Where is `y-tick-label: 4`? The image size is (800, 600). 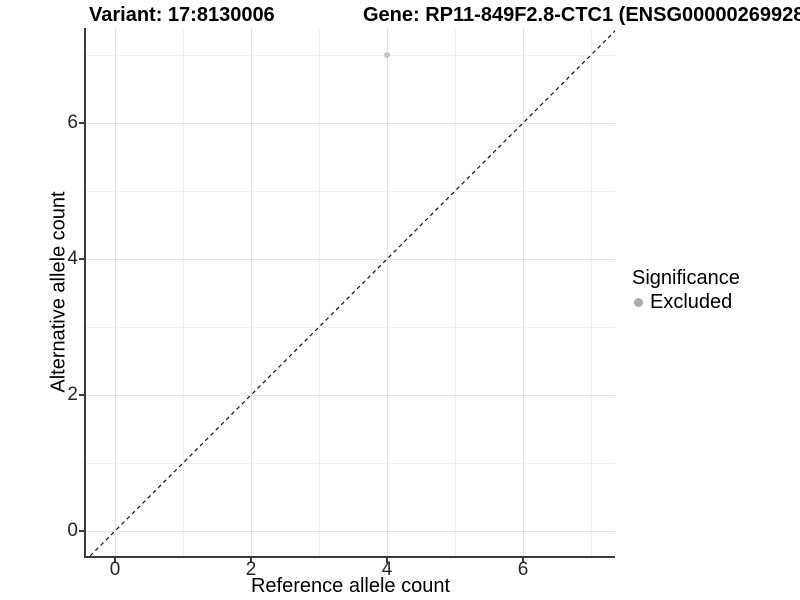
y-tick-label: 4 is located at coordinates (72, 258).